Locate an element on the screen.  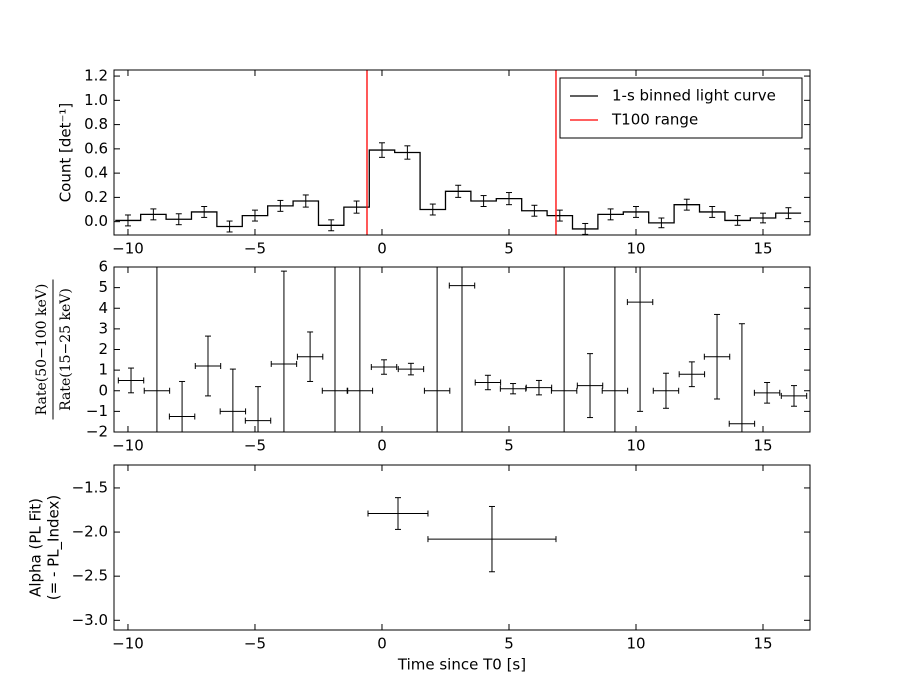
legend: 1-s binned light curve T100 range is located at coordinates (681, 108).